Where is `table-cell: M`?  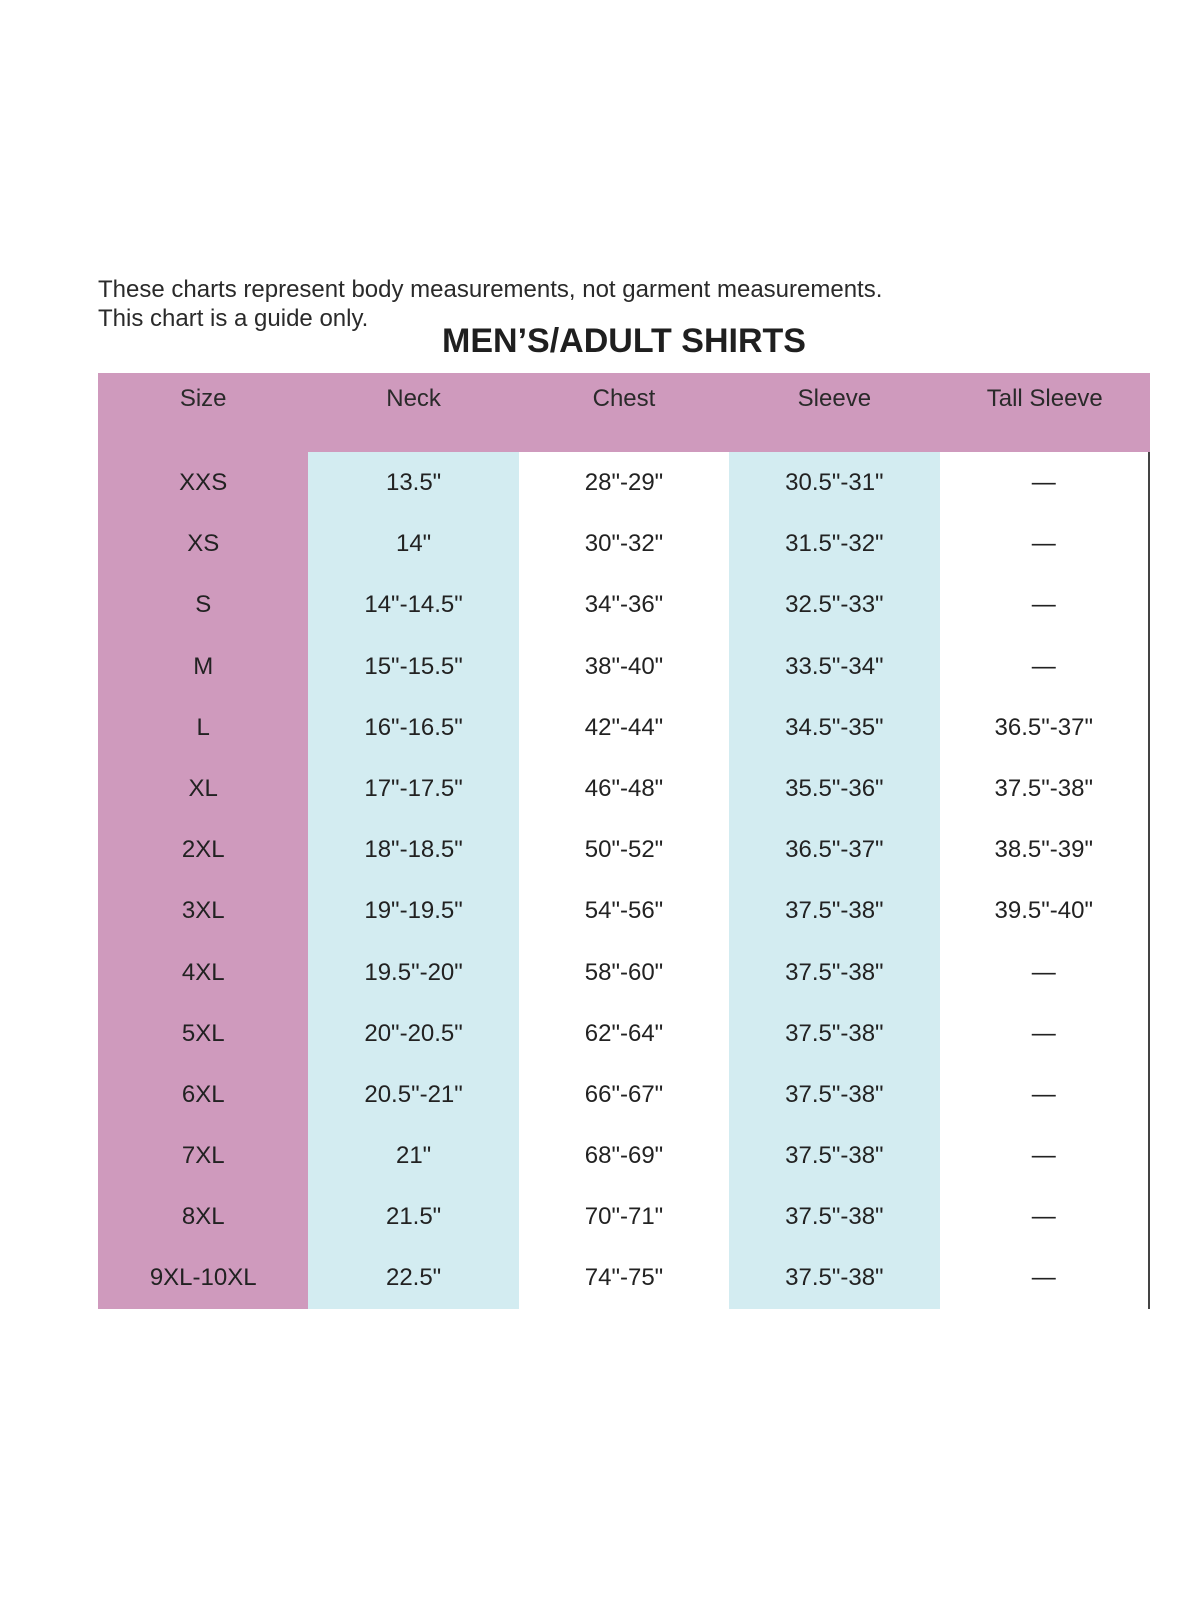
table-cell: M is located at coordinates (203, 666).